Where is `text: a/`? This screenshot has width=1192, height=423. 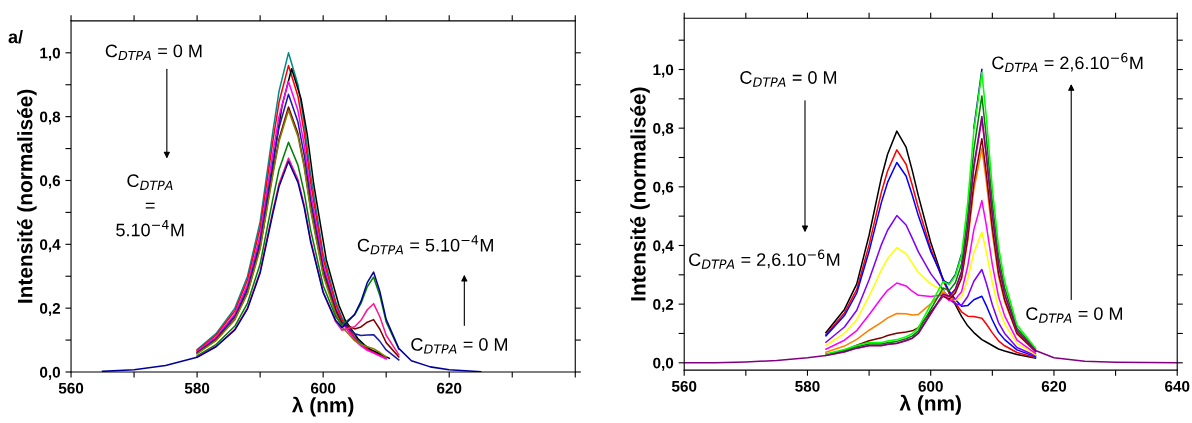
text: a/ is located at coordinates (15, 37).